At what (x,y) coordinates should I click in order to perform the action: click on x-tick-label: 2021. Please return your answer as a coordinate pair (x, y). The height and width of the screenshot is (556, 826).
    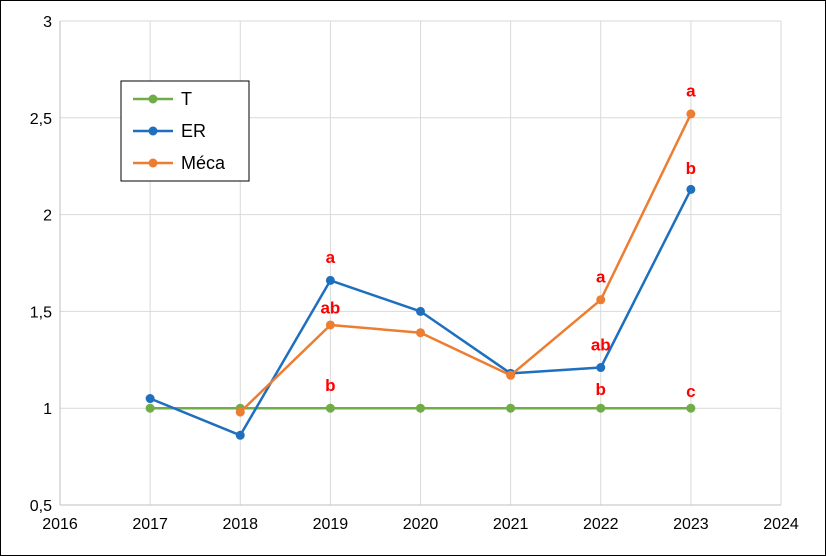
    Looking at the image, I should click on (511, 524).